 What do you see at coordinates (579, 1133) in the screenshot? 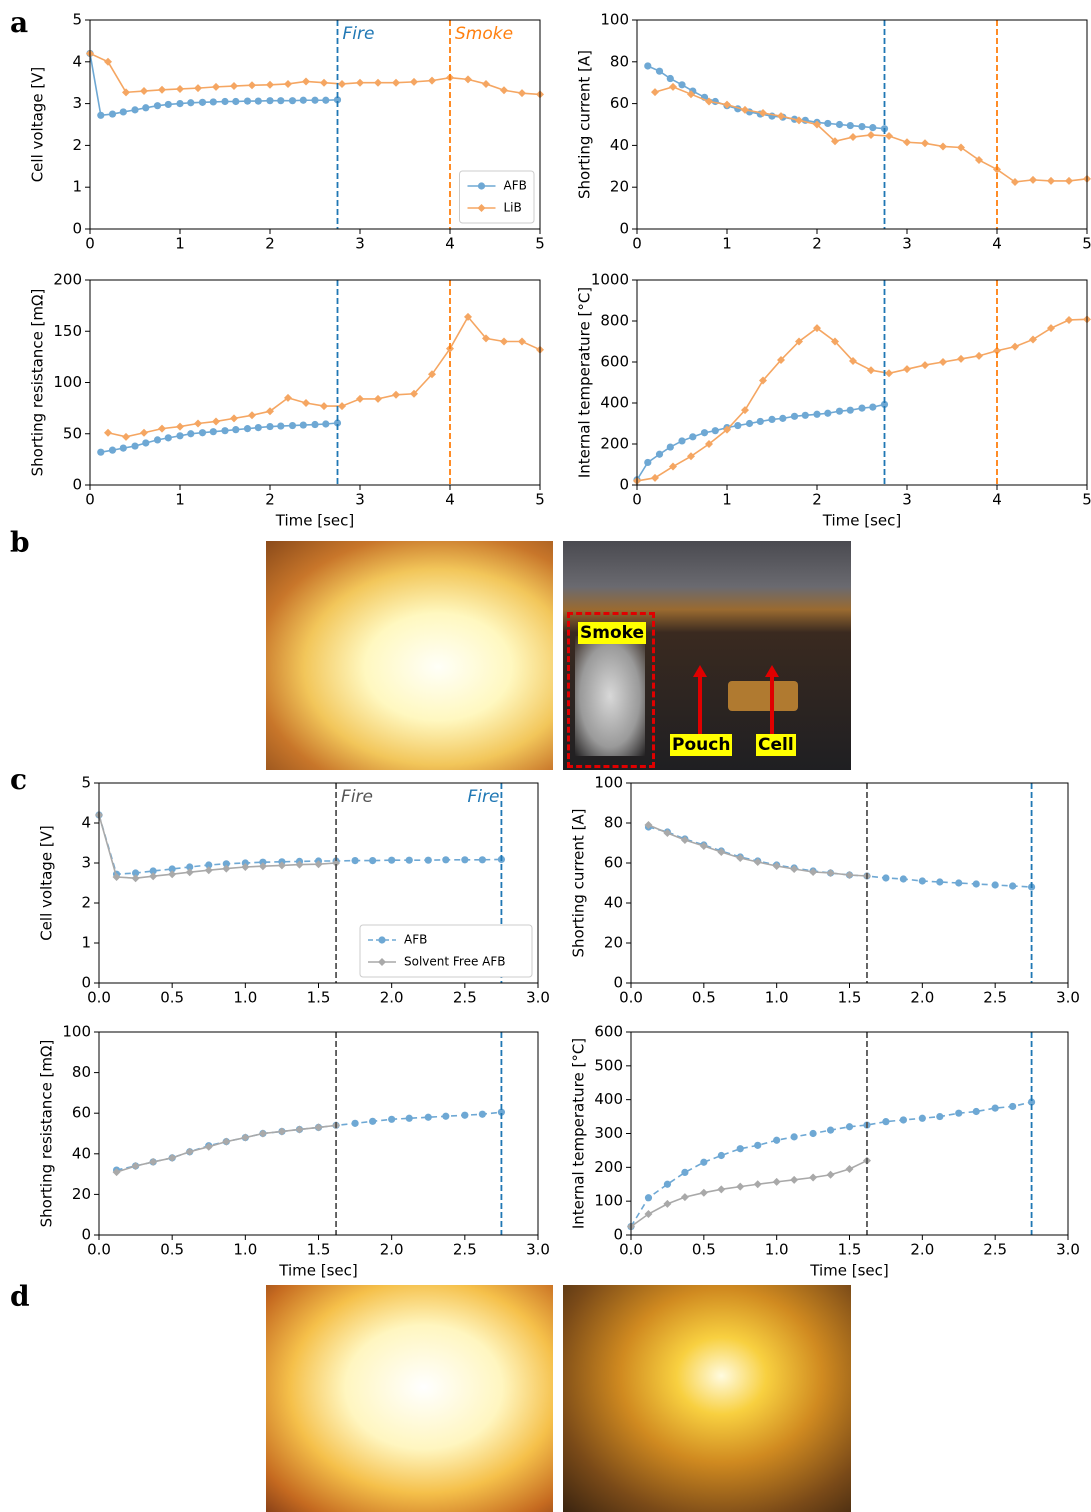
I see `y-axis-label: Internal temperature [°C]` at bounding box center [579, 1133].